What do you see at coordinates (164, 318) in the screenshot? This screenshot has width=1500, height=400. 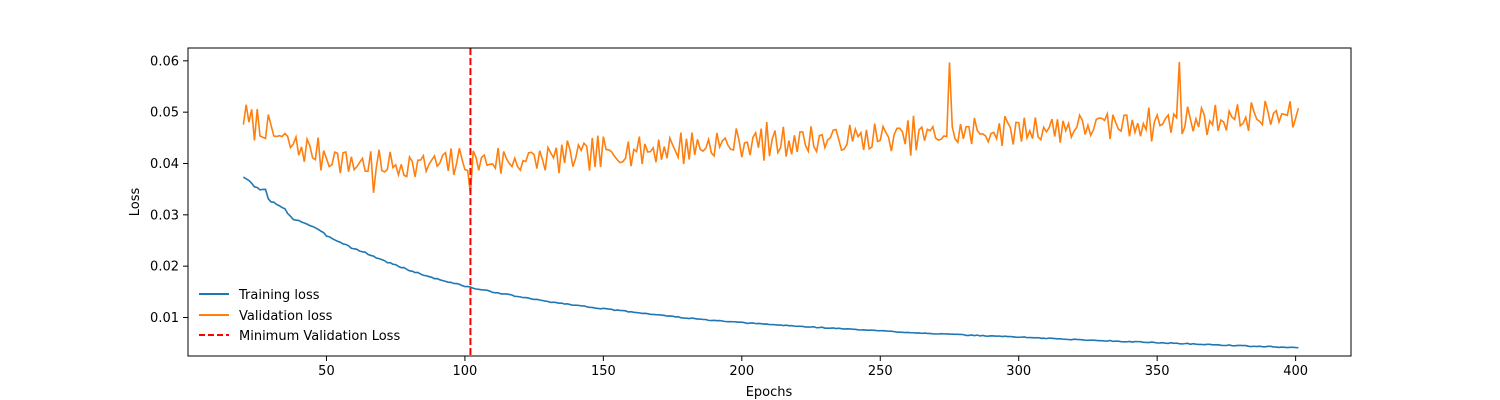 I see `y-tick-label: 0.01` at bounding box center [164, 318].